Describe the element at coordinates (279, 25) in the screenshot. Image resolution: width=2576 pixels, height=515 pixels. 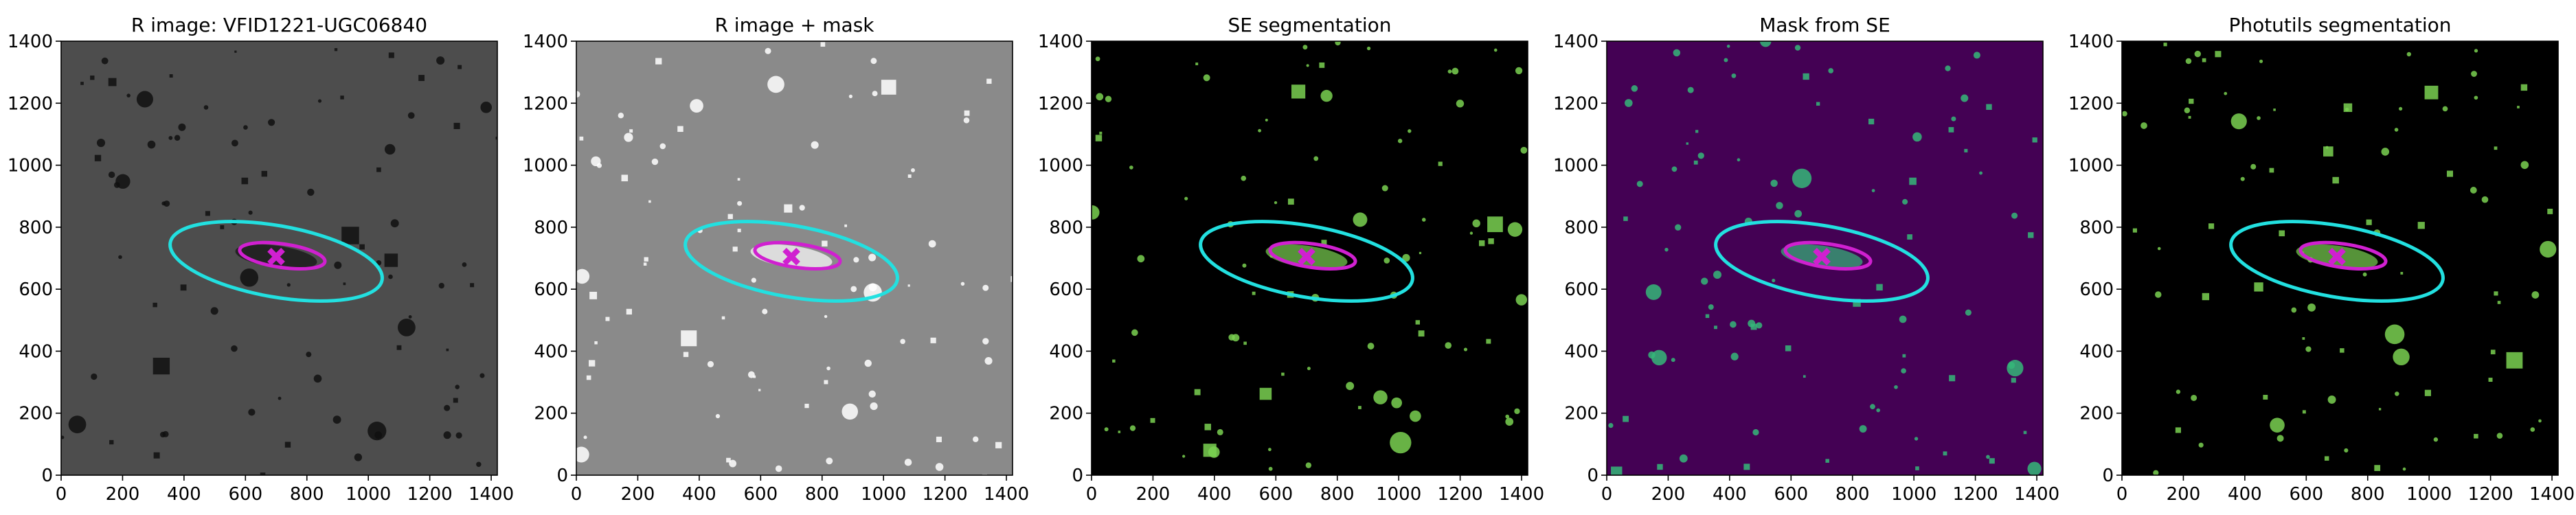
I see `panel-title: R image: VFID1221-UGC06840` at that location.